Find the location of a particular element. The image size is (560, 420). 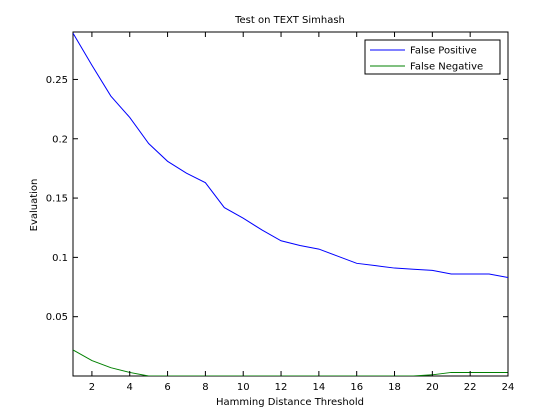

legend-box is located at coordinates (432, 57).